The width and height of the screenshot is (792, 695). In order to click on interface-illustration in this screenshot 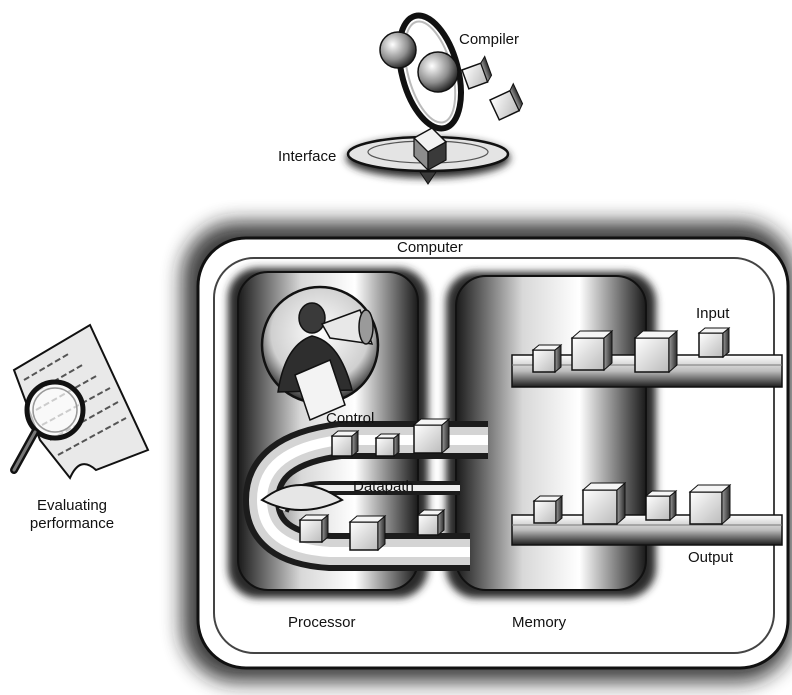, I will do `click(428, 156)`.